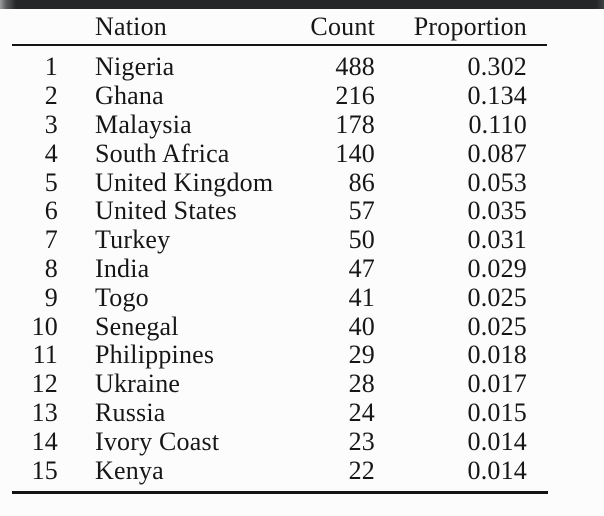  I want to click on rank-cell: 2, so click(51, 96).